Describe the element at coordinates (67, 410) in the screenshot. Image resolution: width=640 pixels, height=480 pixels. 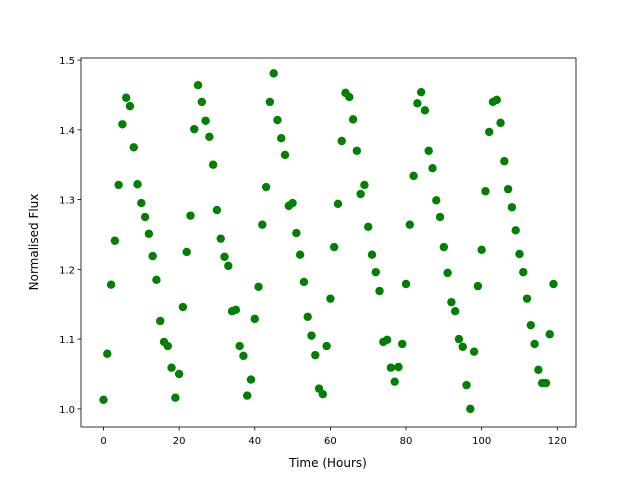
I see `y-tick-label: 1.0` at that location.